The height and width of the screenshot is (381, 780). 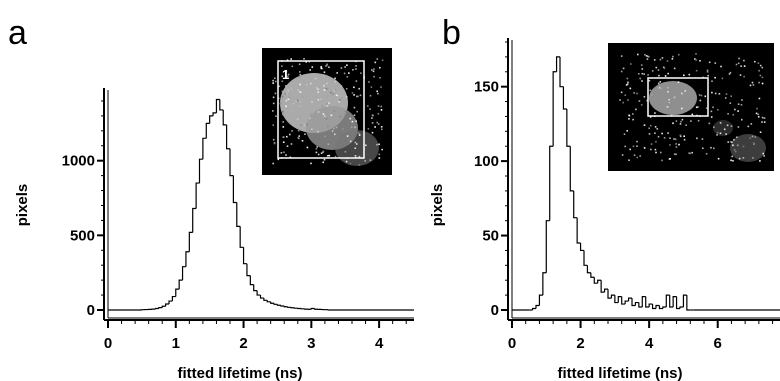 I want to click on x-tick-label: 2, so click(x=243, y=343).